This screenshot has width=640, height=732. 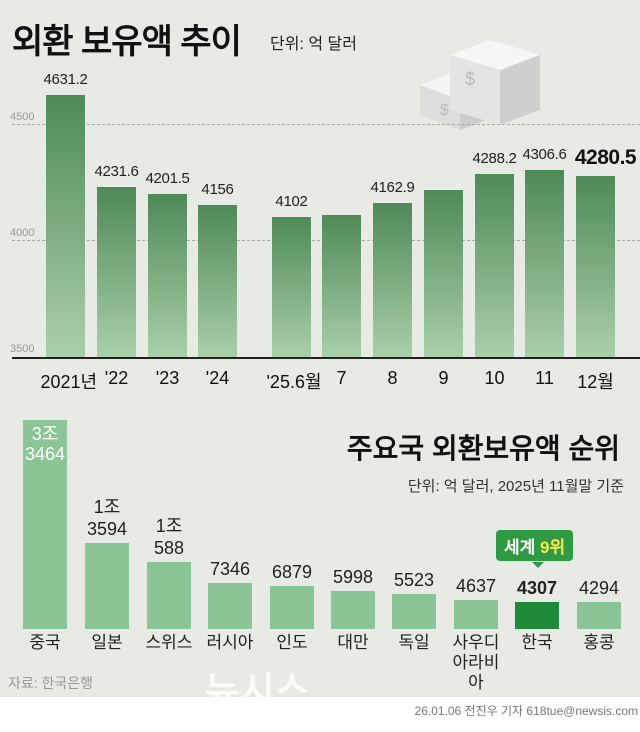 What do you see at coordinates (414, 580) in the screenshot?
I see `data-label: 5523` at bounding box center [414, 580].